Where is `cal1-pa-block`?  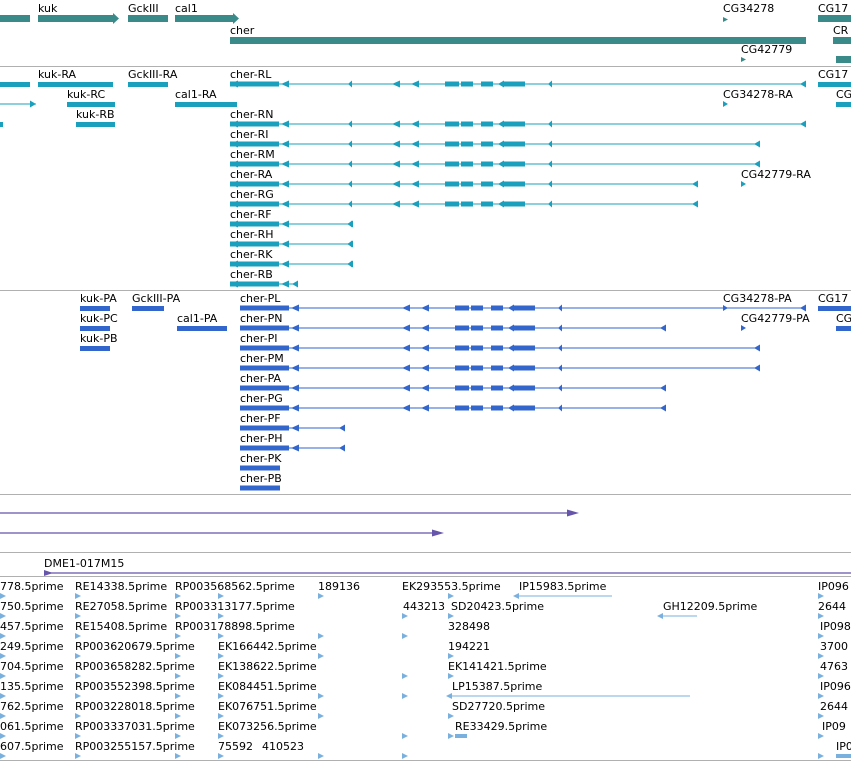 cal1-pa-block is located at coordinates (202, 328).